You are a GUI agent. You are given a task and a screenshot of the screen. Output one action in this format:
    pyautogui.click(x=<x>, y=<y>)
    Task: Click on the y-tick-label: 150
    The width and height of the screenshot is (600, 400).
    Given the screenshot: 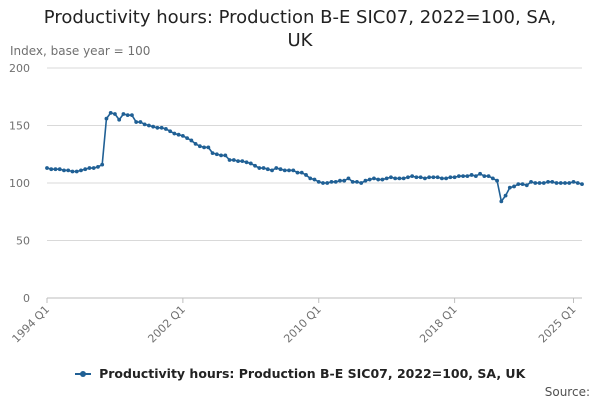 What is the action you would take?
    pyautogui.click(x=19, y=126)
    